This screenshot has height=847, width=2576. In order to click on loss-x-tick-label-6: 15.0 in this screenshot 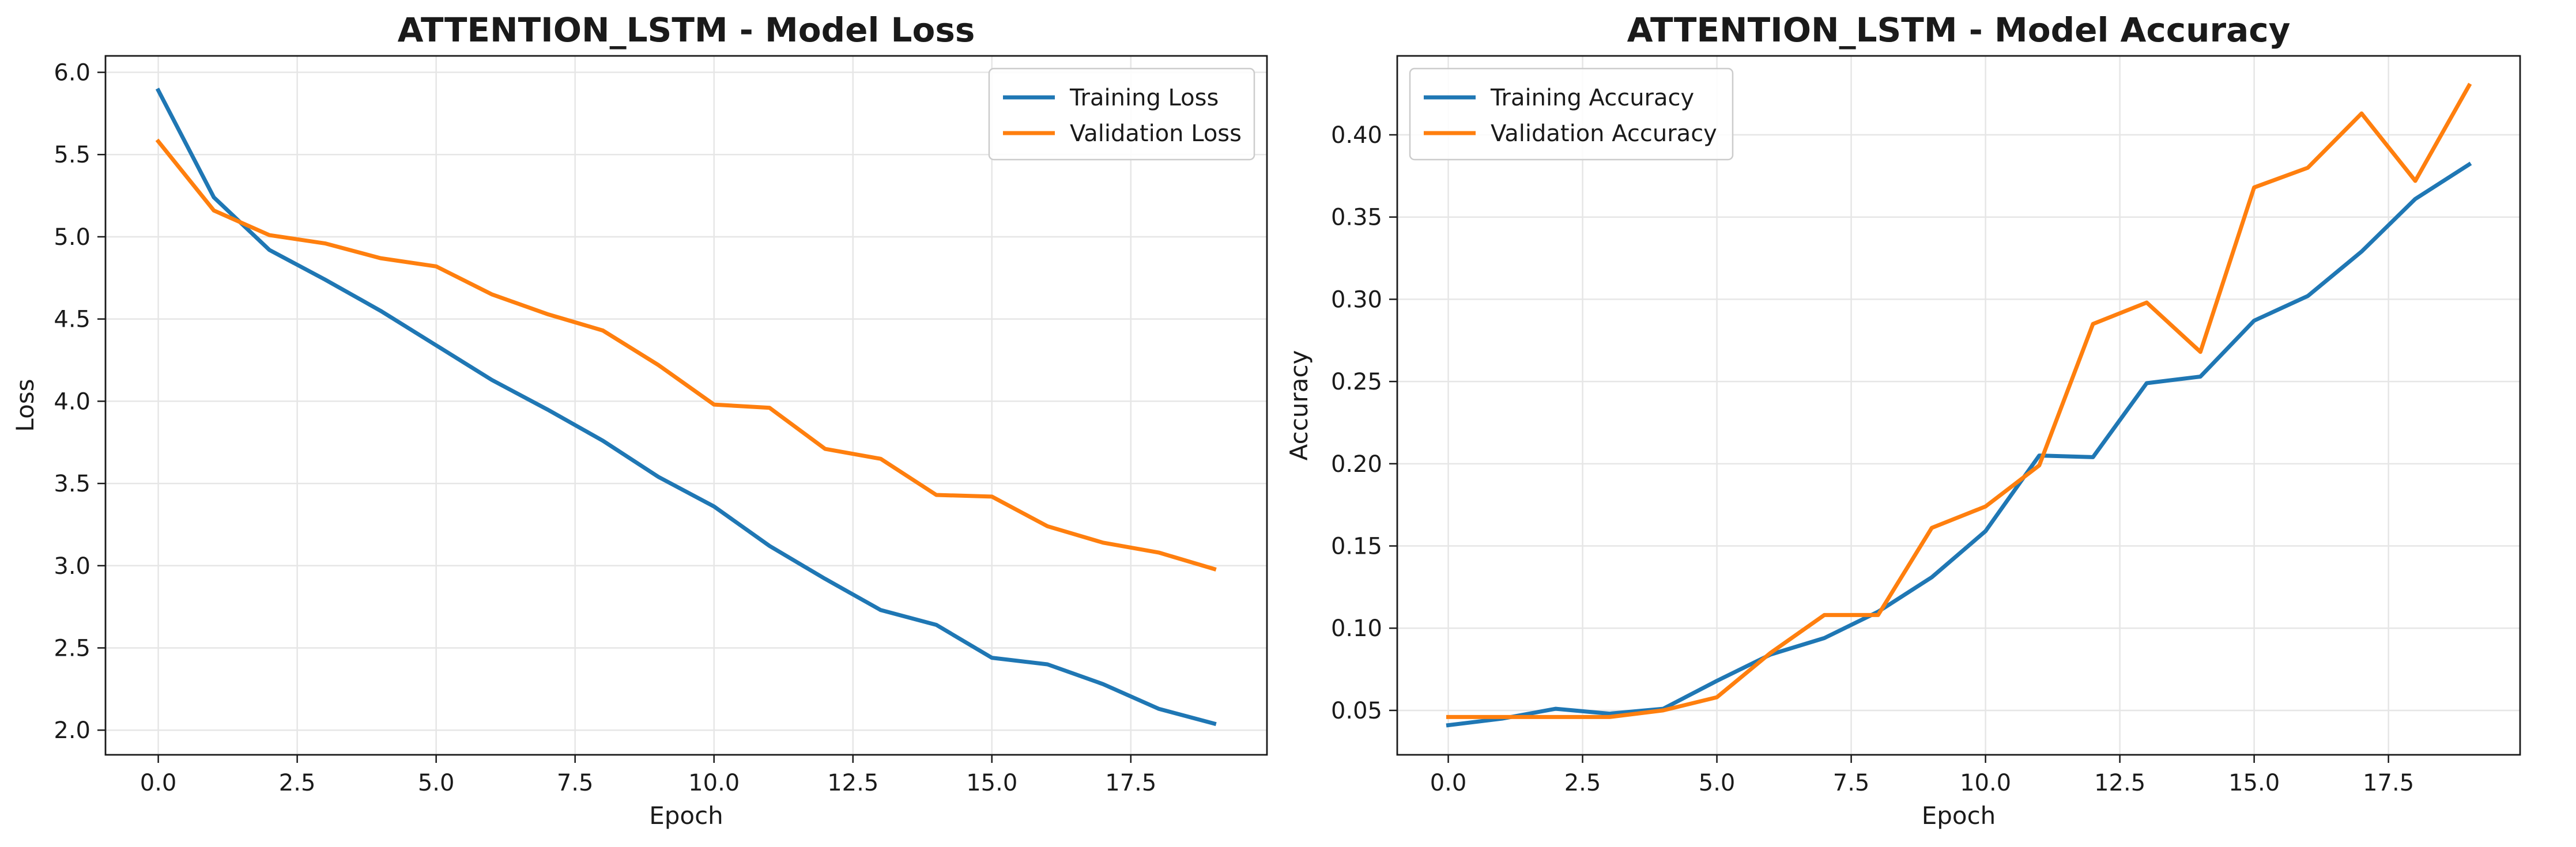, I will do `click(991, 783)`.